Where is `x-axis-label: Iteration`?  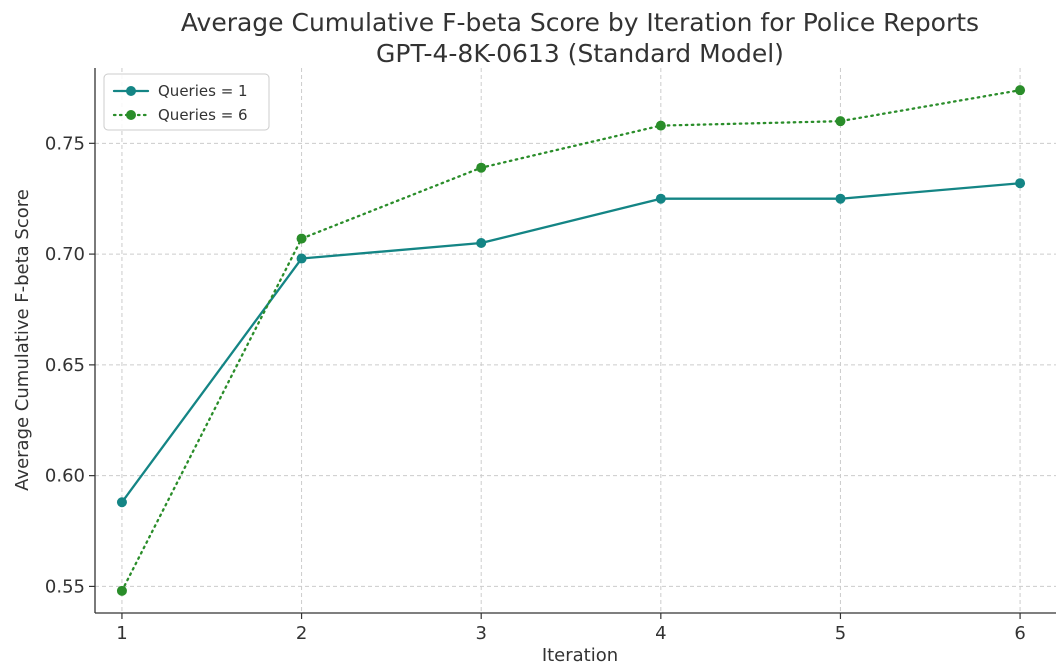
x-axis-label: Iteration is located at coordinates (580, 655).